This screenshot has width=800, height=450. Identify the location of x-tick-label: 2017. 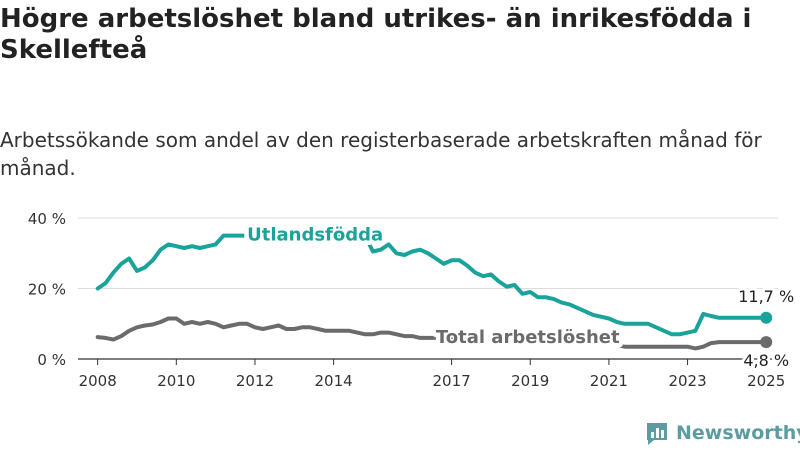
(452, 381).